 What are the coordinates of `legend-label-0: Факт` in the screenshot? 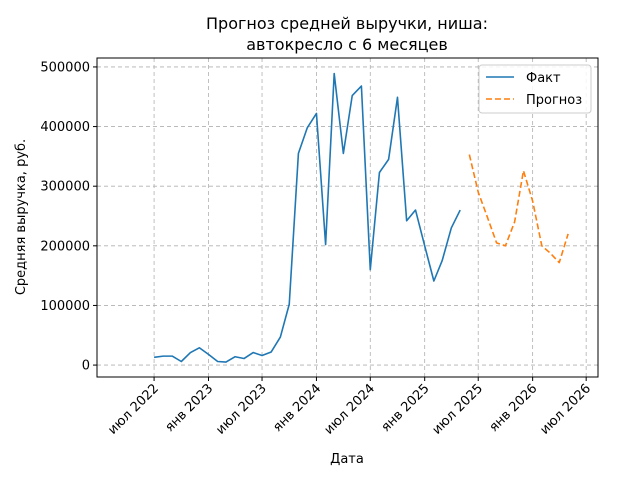 It's located at (543, 78).